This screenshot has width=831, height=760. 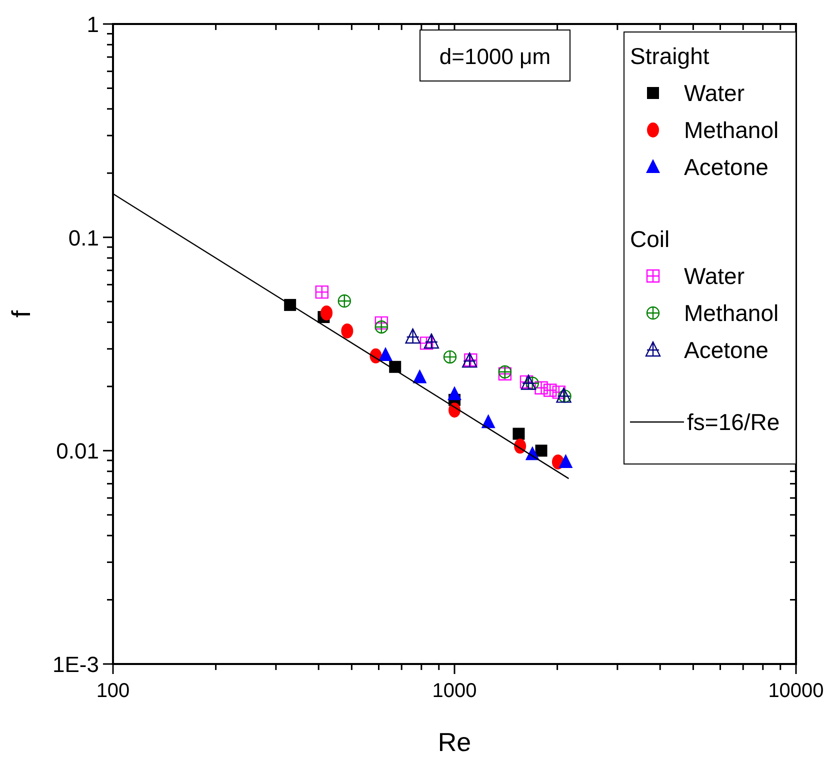 I want to click on x-tick-label: 10000, so click(x=796, y=691).